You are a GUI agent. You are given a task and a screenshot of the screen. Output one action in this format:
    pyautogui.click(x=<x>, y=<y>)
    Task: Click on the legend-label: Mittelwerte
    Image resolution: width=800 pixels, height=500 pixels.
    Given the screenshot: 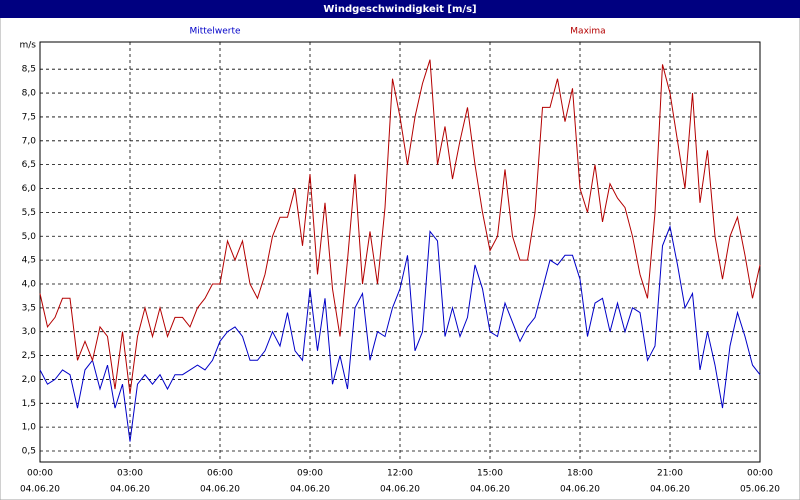 What is the action you would take?
    pyautogui.click(x=214, y=32)
    